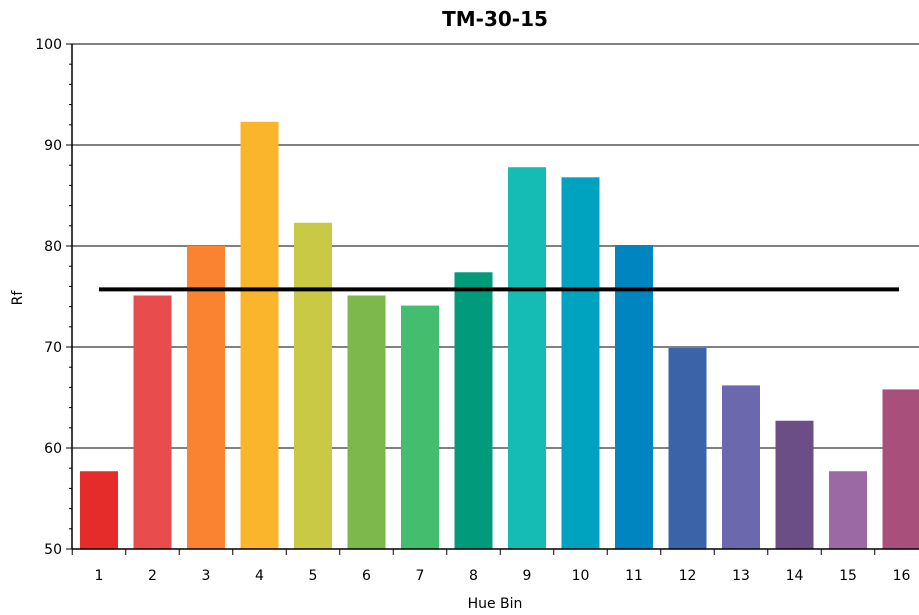 The image size is (919, 615). I want to click on x-tick-label: 7, so click(420, 576).